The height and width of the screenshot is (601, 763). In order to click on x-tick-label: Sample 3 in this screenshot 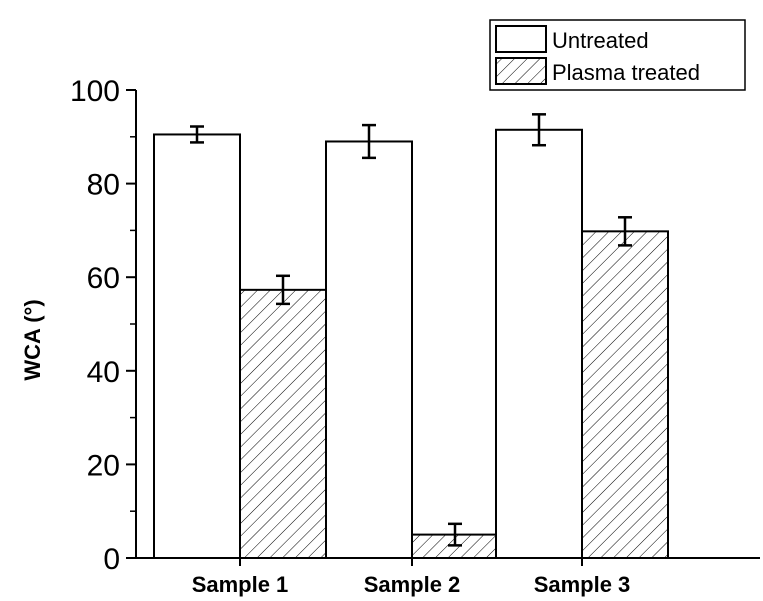, I will do `click(582, 584)`.